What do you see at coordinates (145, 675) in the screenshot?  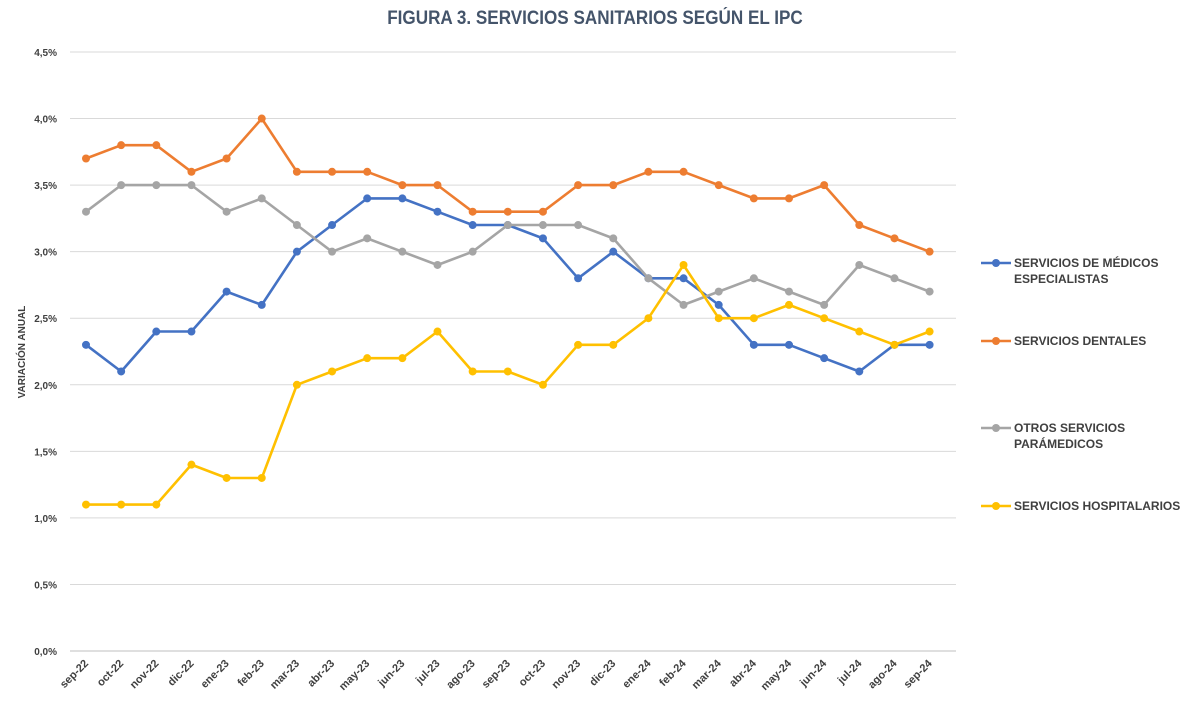 I see `x-tick-label: nov-22` at bounding box center [145, 675].